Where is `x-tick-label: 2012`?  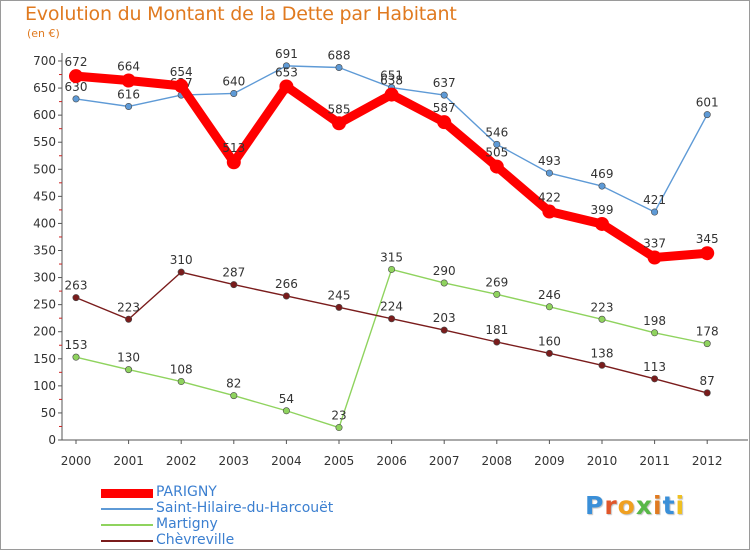 x-tick-label: 2012 is located at coordinates (707, 461).